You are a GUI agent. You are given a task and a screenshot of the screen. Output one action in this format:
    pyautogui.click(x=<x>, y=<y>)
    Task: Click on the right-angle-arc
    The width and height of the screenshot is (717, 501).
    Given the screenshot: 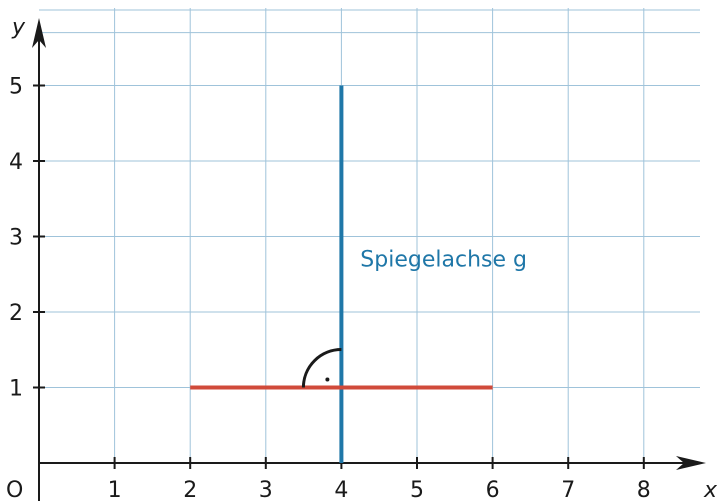 What is the action you would take?
    pyautogui.click(x=321, y=368)
    